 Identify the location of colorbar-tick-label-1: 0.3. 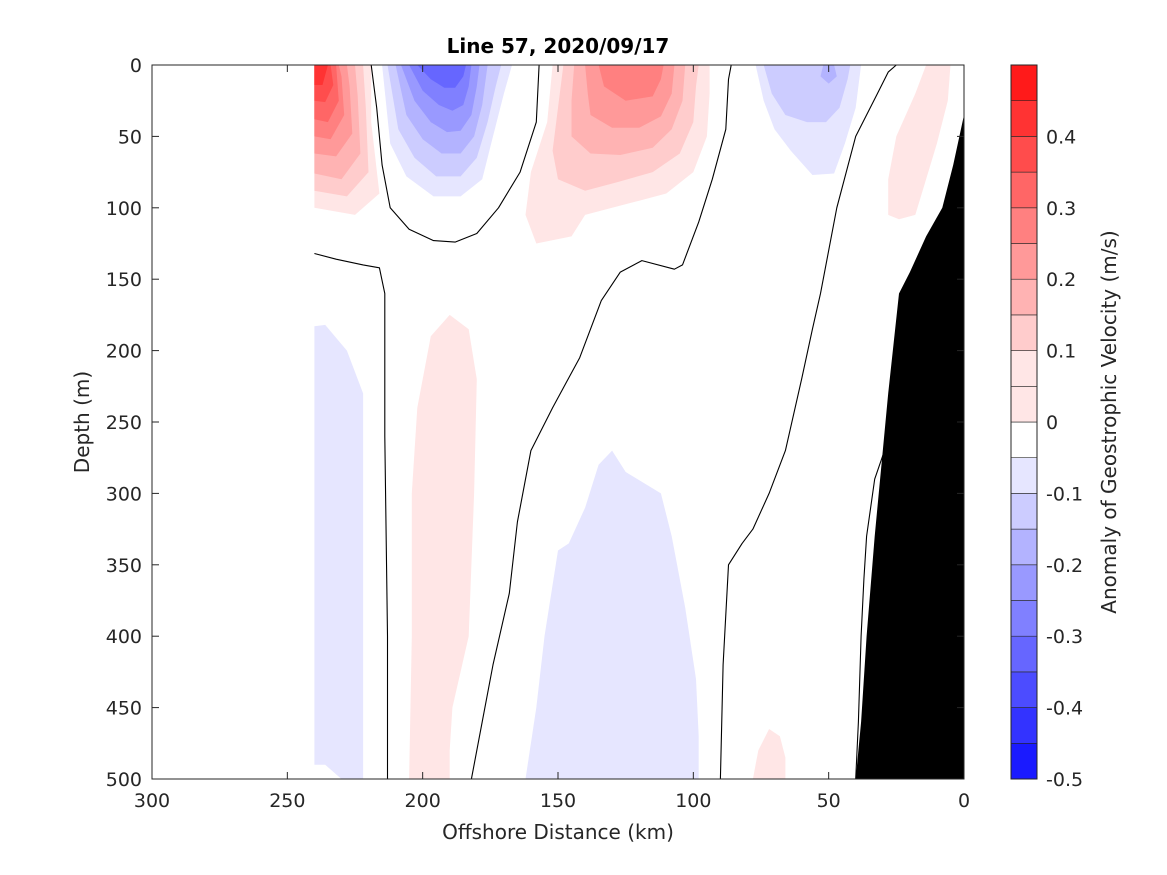
(1061, 209).